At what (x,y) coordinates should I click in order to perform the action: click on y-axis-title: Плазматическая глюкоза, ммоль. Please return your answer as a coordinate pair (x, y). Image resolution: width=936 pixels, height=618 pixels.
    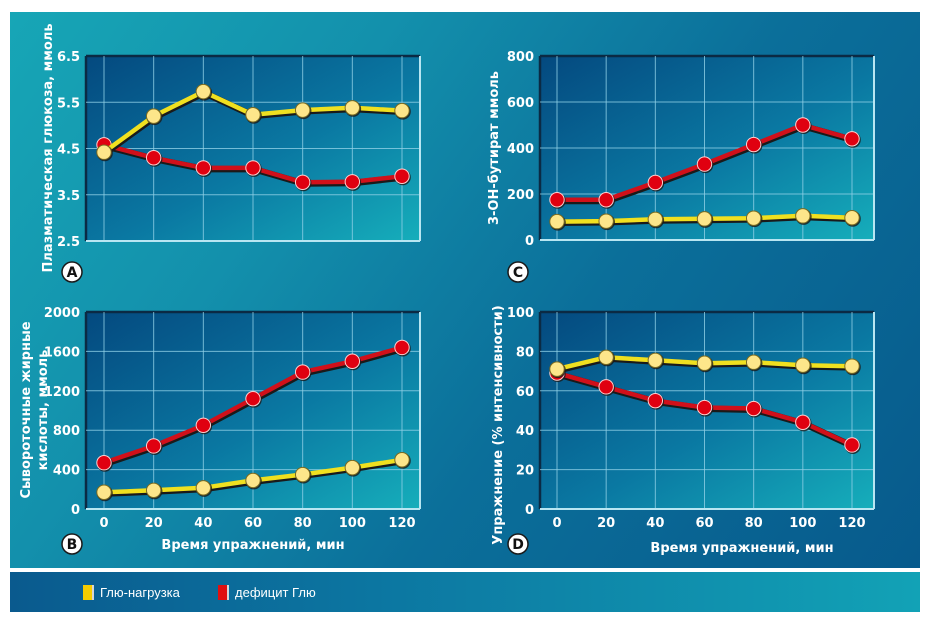
    Looking at the image, I should click on (48, 147).